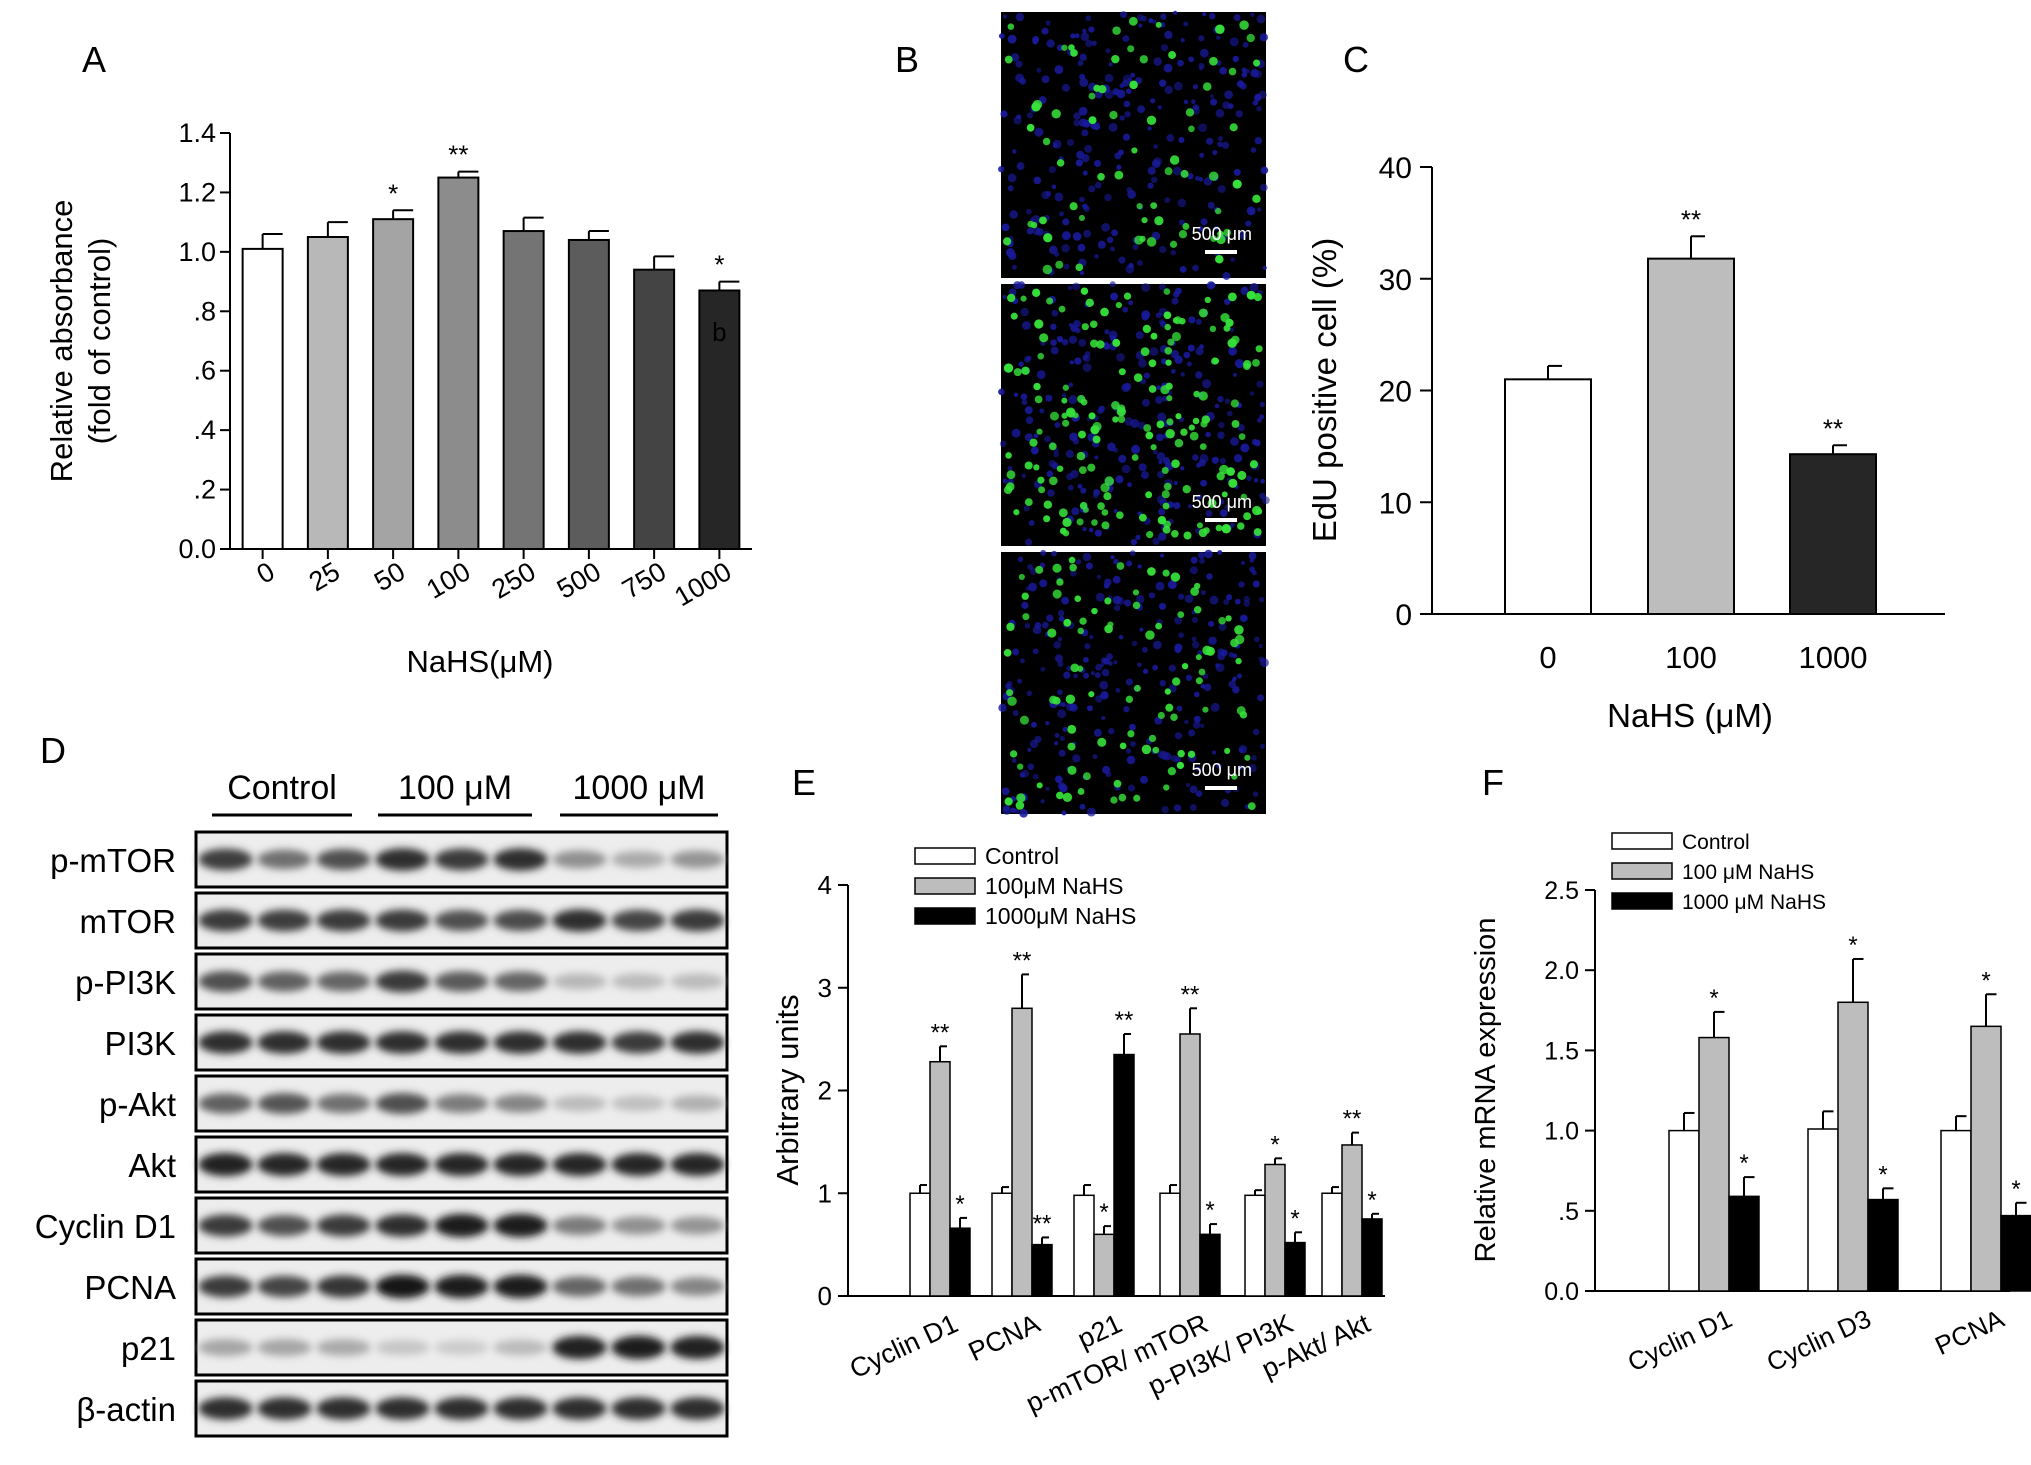 This screenshot has height=1465, width=2031. What do you see at coordinates (1985, 980) in the screenshot?
I see `f-significance: *` at bounding box center [1985, 980].